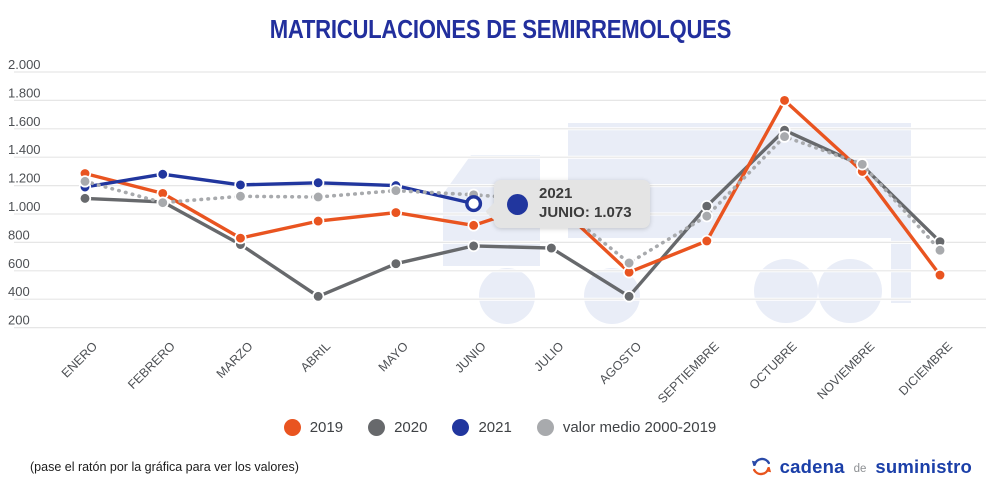  I want to click on x-axis-label-septiembre: SEPTIEMBRE, so click(688, 372).